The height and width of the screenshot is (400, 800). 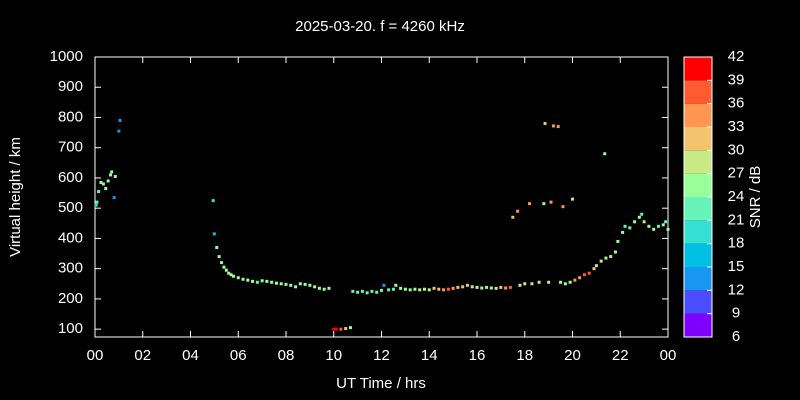 I want to click on colorbar-tick-label: 30, so click(x=736, y=149).